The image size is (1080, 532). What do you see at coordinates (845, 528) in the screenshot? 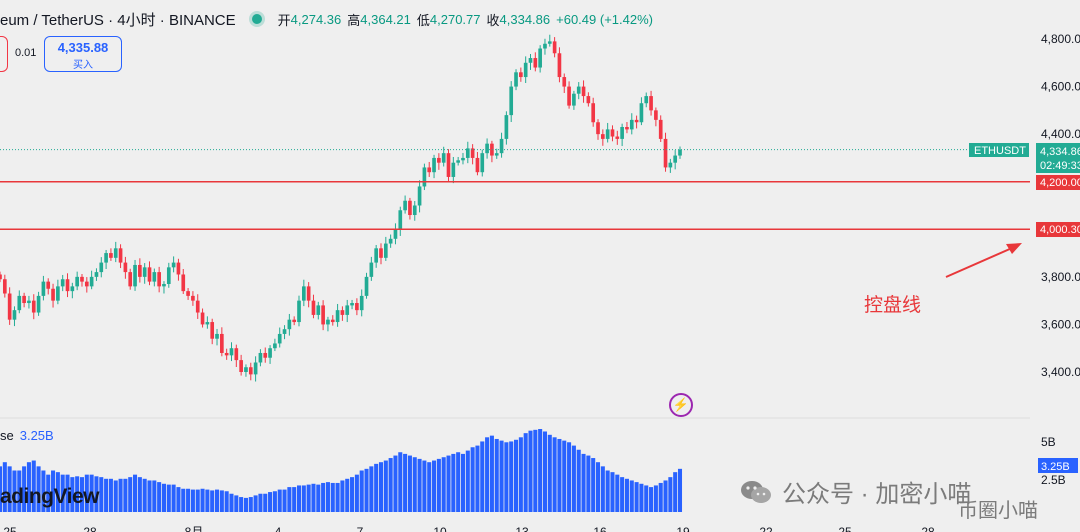
I see `time-tick-label: 25` at bounding box center [845, 528].